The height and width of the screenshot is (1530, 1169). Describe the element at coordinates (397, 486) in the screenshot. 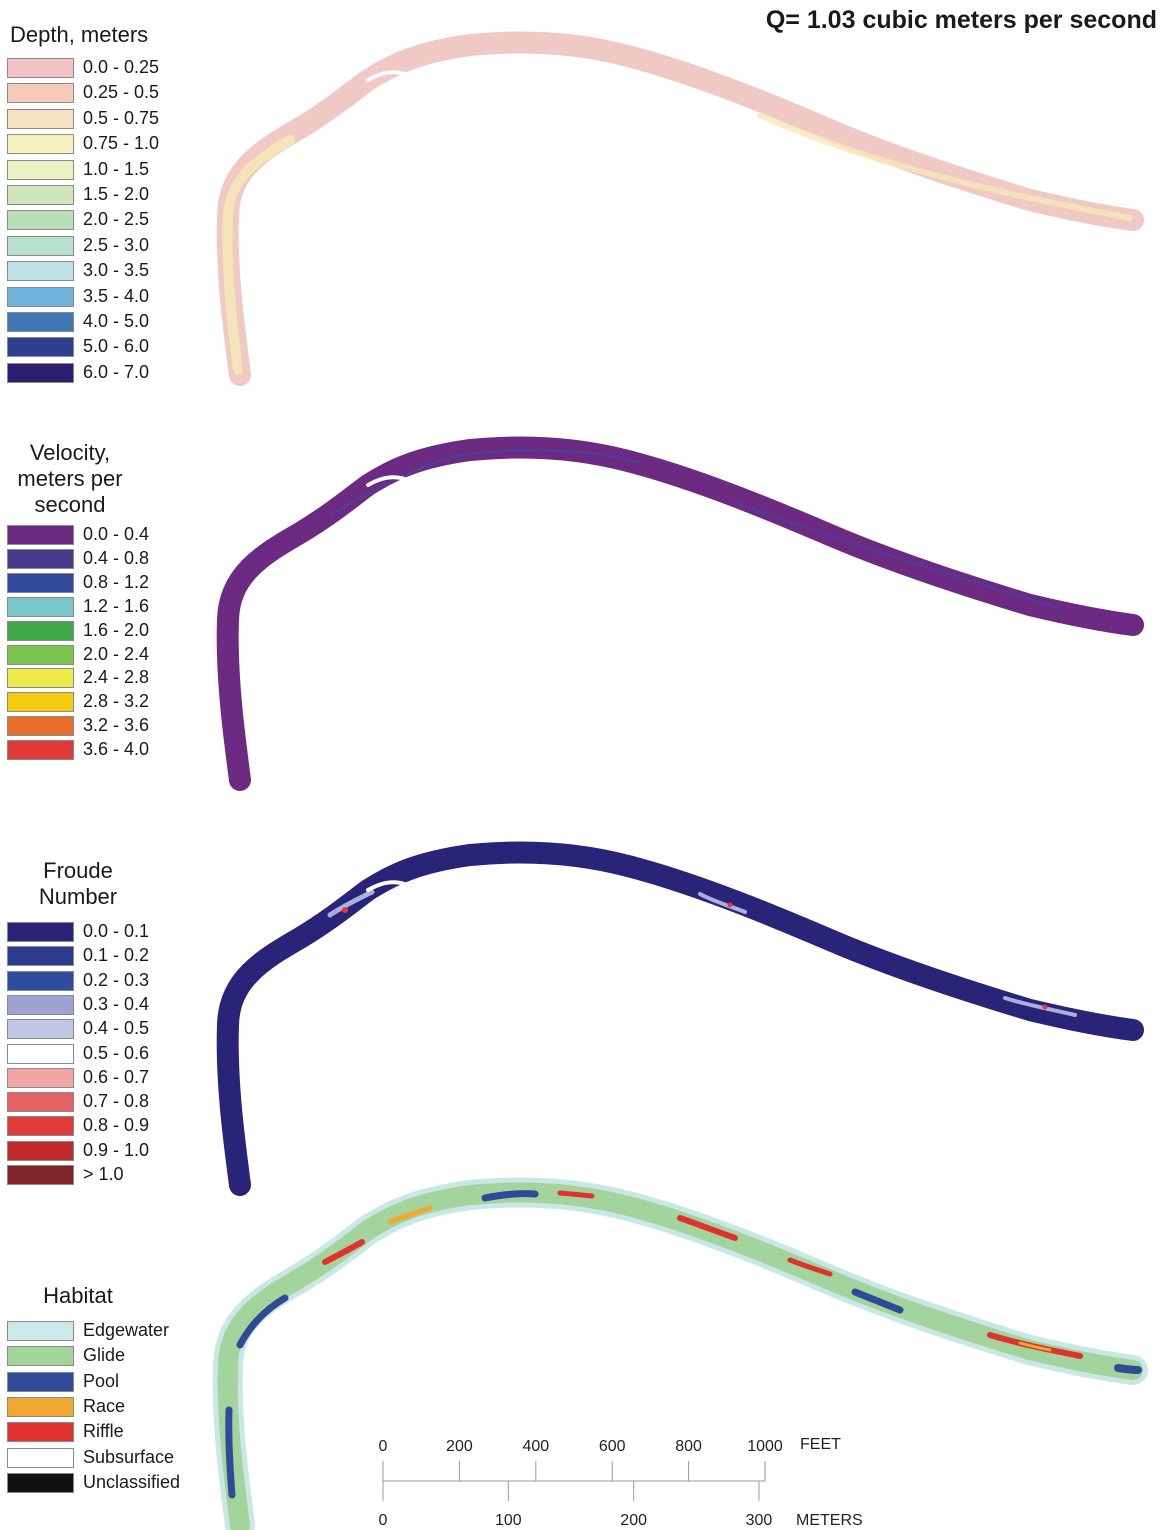

I see `velocity-side-channel` at that location.